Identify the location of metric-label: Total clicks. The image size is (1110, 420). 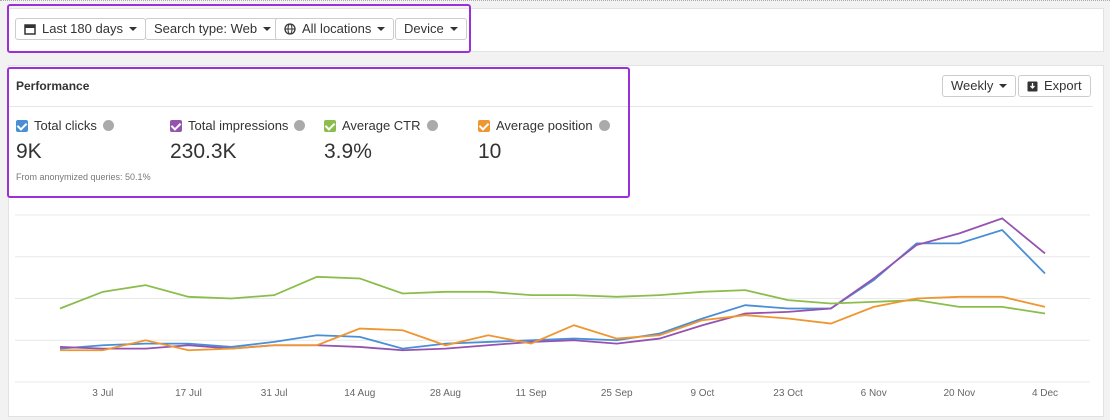
(65, 125).